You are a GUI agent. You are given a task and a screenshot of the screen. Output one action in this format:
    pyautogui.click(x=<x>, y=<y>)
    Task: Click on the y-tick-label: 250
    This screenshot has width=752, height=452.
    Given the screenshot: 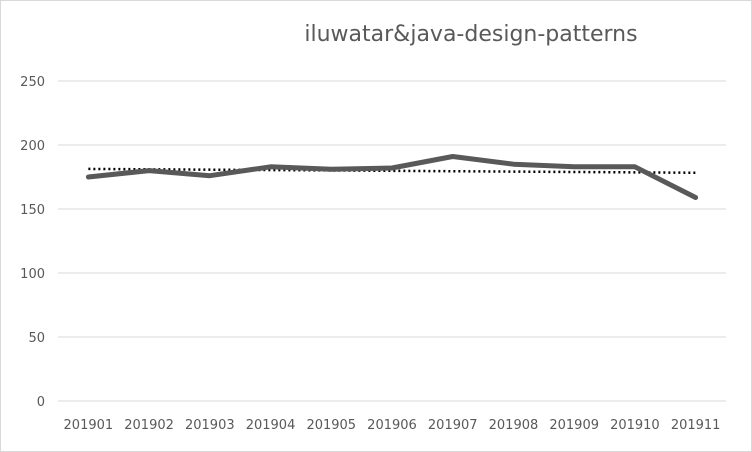 What is the action you would take?
    pyautogui.click(x=32, y=82)
    